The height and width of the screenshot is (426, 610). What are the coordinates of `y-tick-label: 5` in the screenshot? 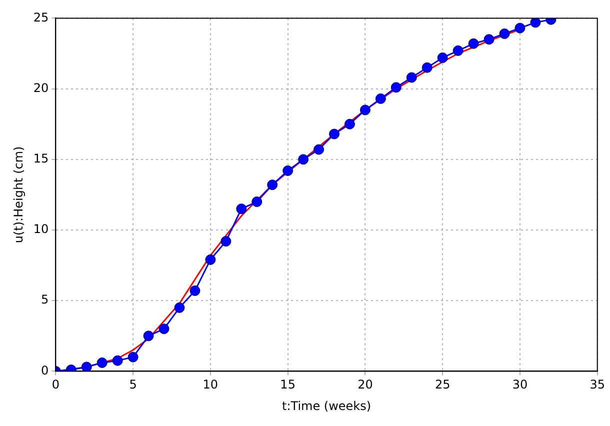 It's located at (45, 299).